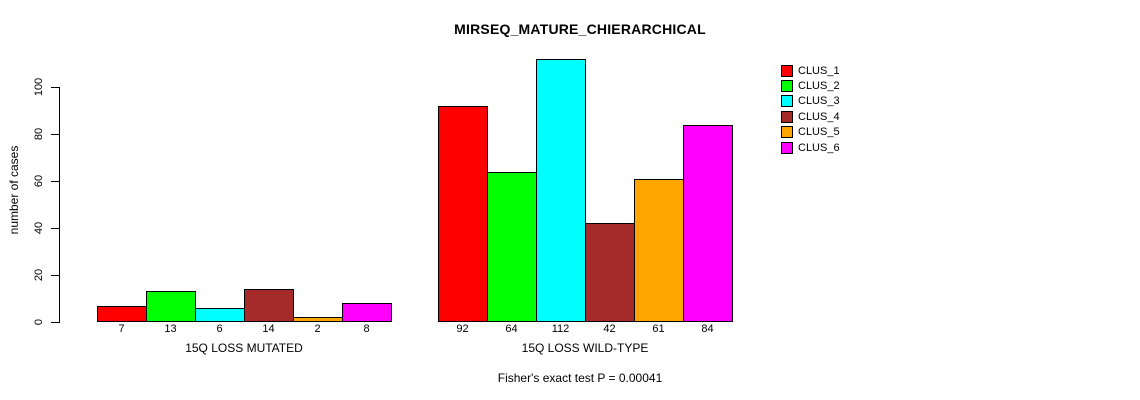 The image size is (1140, 400). What do you see at coordinates (59, 205) in the screenshot?
I see `y-axis-line` at bounding box center [59, 205].